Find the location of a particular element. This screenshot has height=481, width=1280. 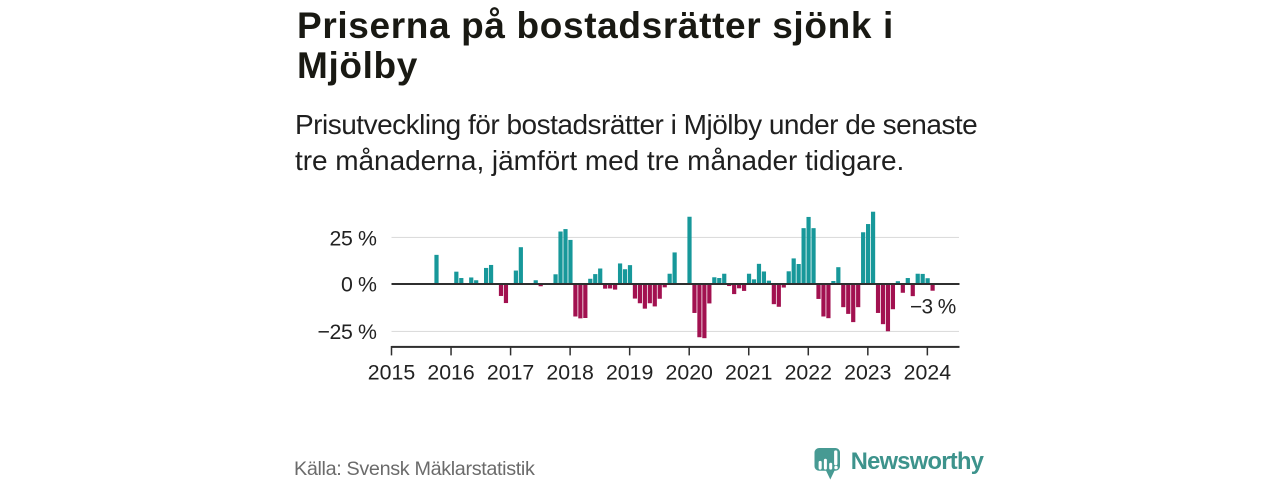

svg-text: 2017 is located at coordinates (510, 372).